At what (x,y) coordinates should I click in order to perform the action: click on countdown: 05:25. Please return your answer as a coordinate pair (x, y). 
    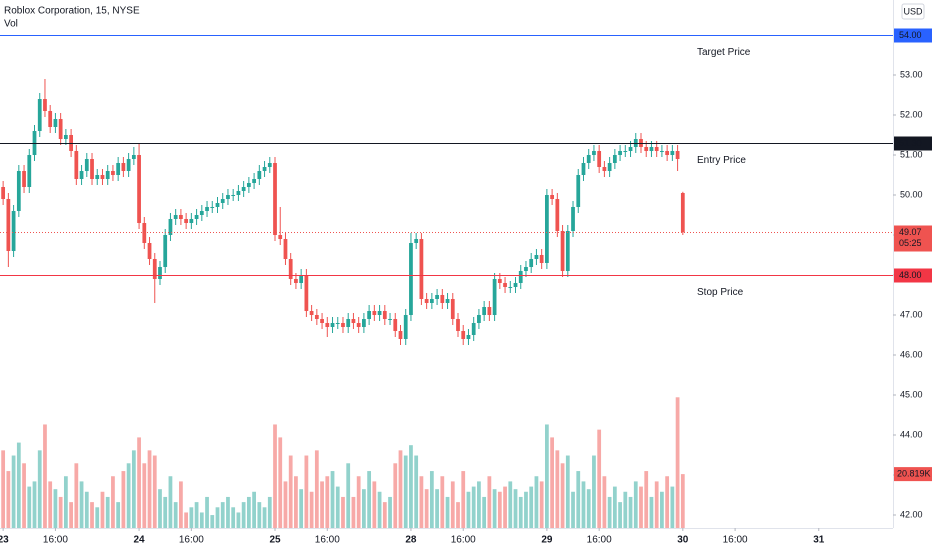
    Looking at the image, I should click on (910, 243).